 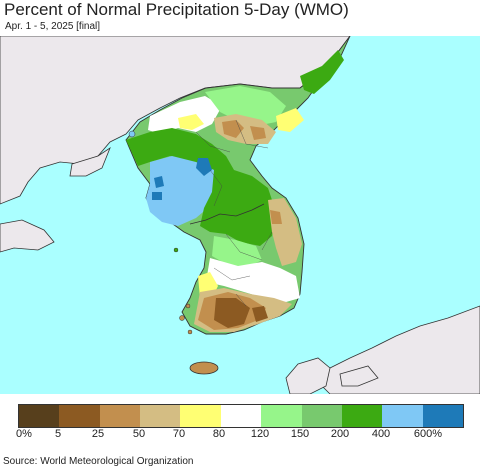 I want to click on sk-center-light-green, so click(x=237, y=252).